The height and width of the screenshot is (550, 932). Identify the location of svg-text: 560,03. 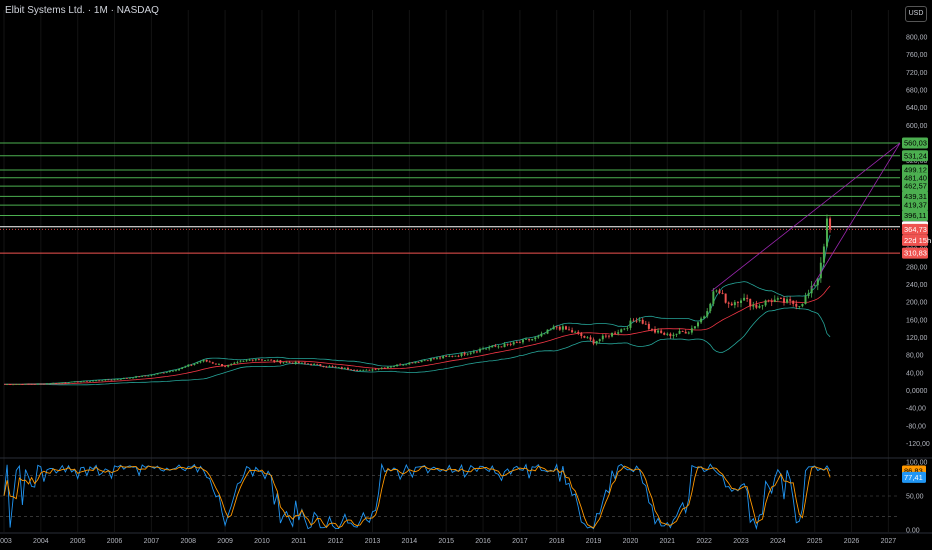
(915, 143).